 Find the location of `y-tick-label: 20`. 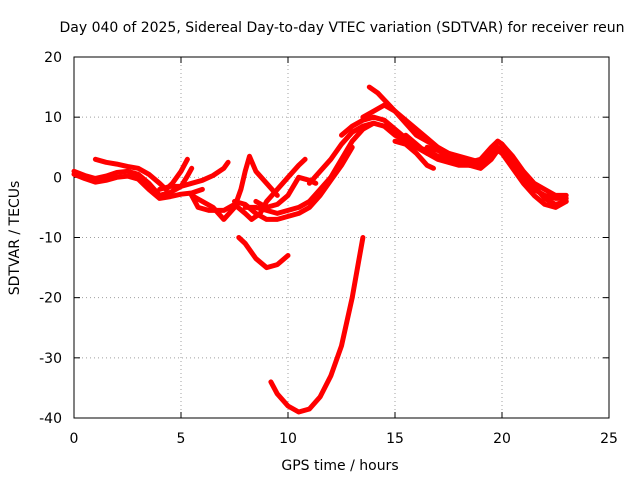

y-tick-label: 20 is located at coordinates (53, 58).